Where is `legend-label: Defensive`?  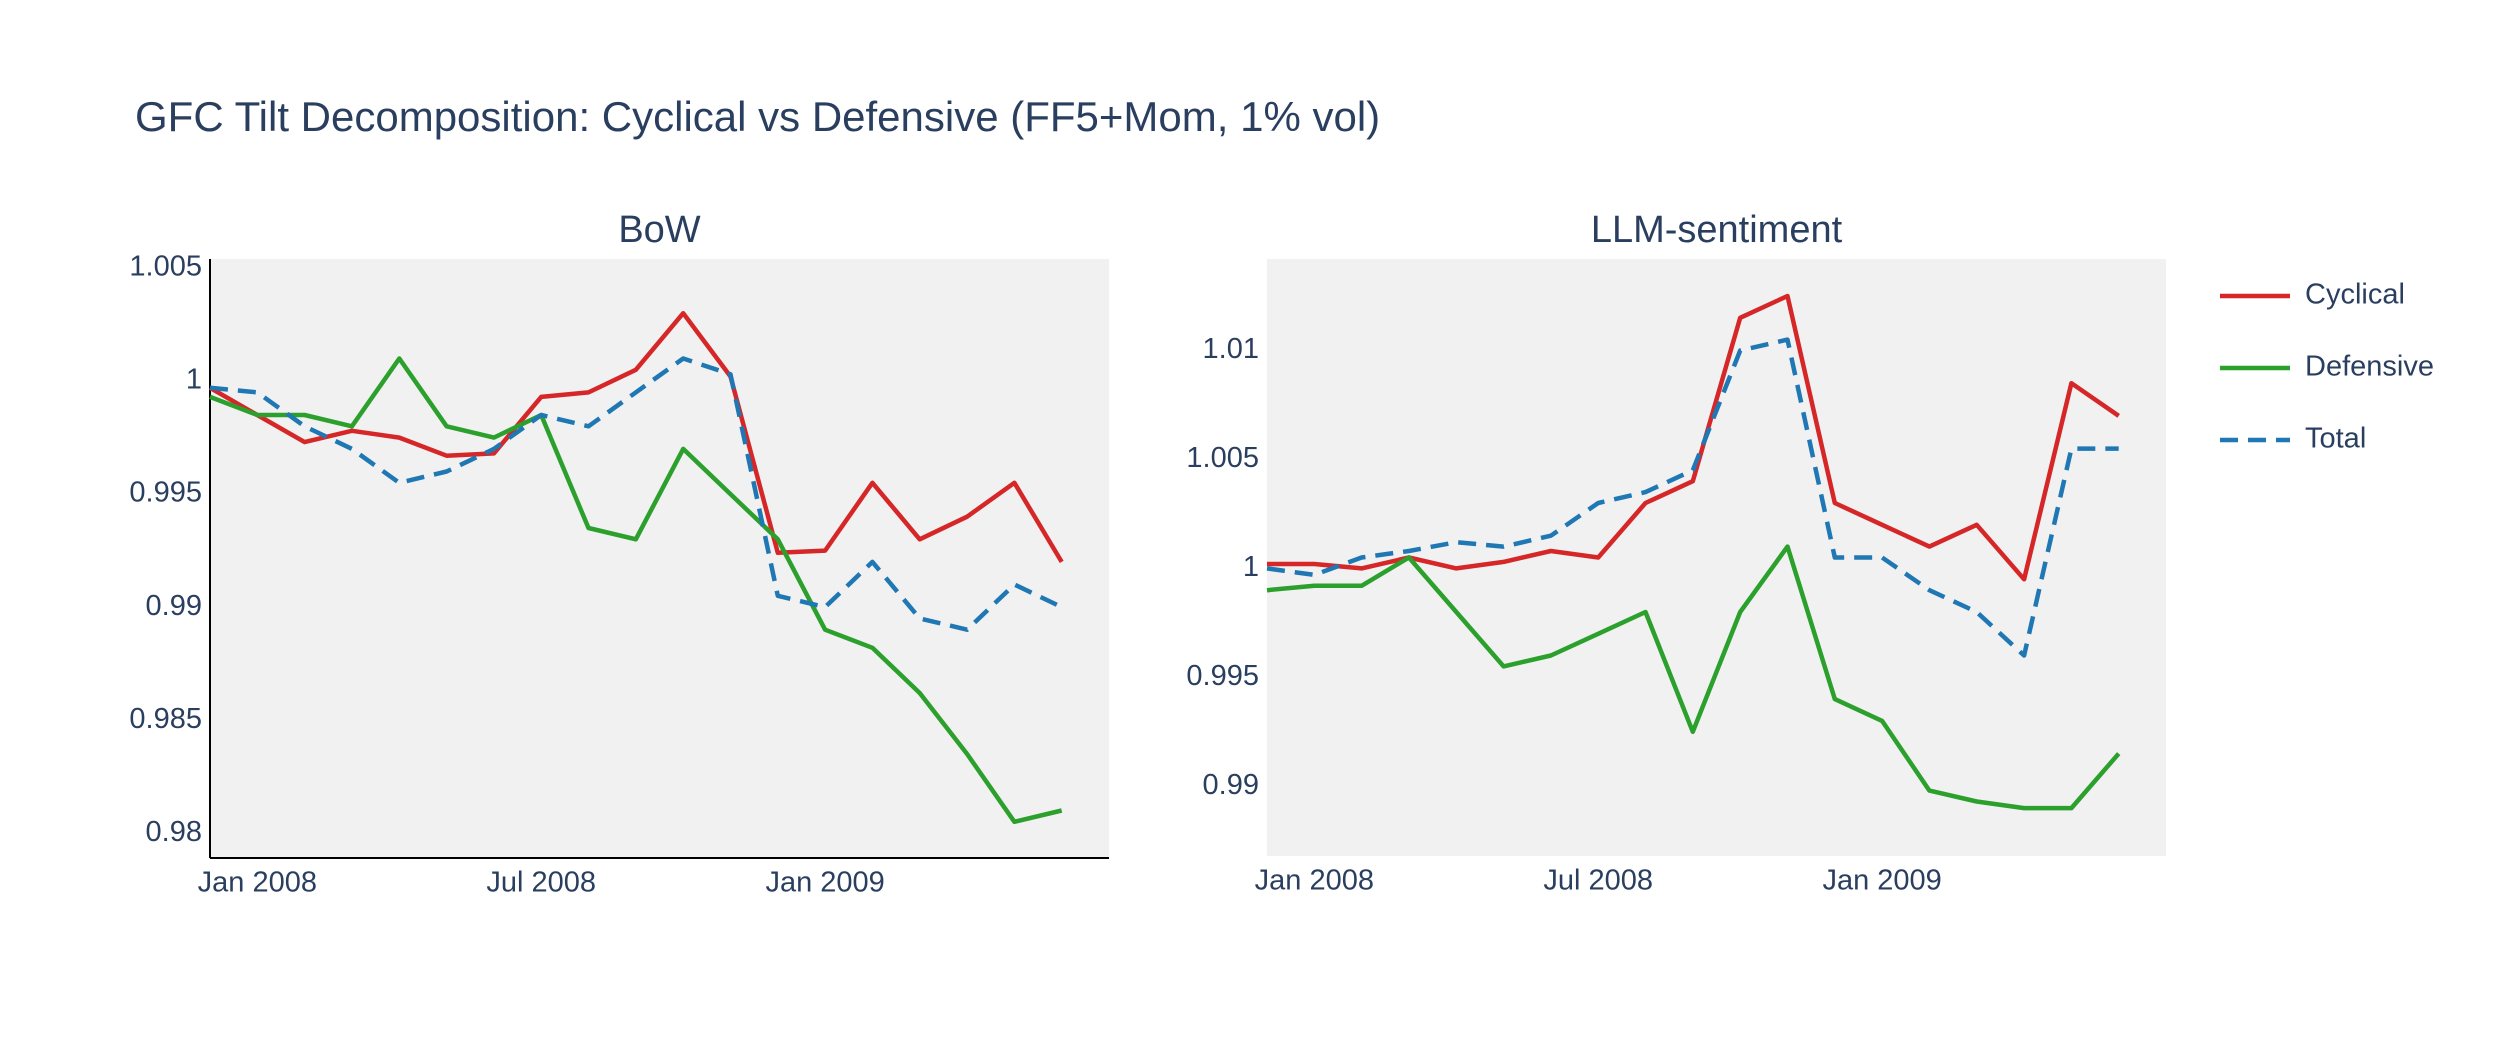 legend-label: Defensive is located at coordinates (2369, 367).